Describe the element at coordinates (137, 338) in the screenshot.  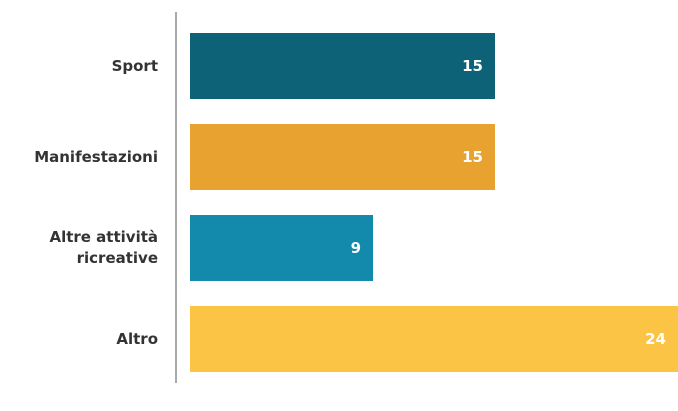
I see `category-label: Altro` at that location.